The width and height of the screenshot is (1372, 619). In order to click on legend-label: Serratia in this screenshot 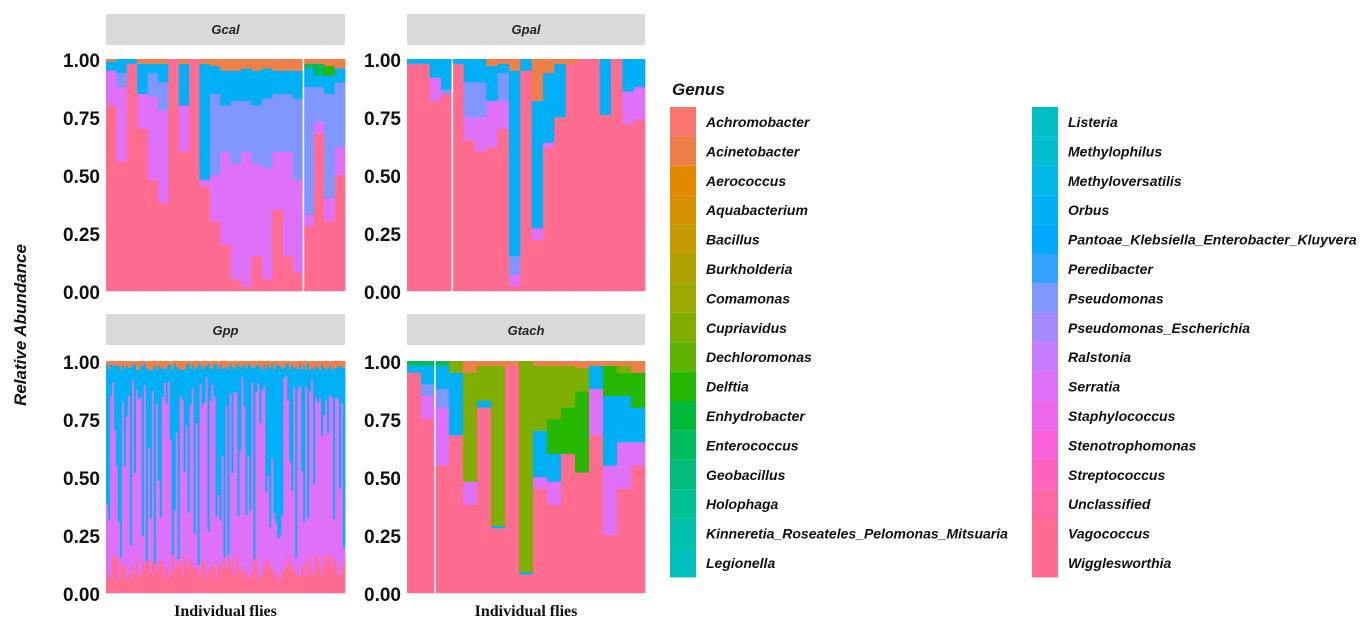, I will do `click(1094, 387)`.